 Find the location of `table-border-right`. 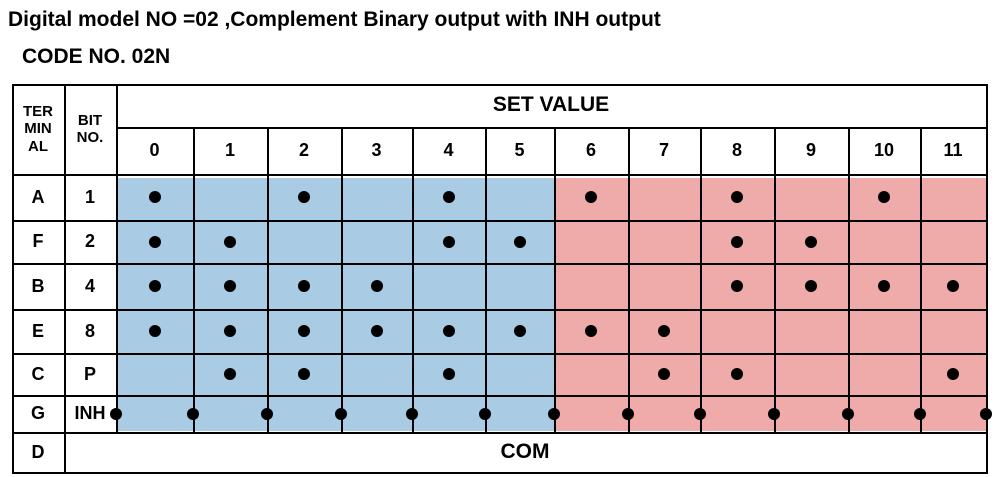

table-border-right is located at coordinates (987, 279).